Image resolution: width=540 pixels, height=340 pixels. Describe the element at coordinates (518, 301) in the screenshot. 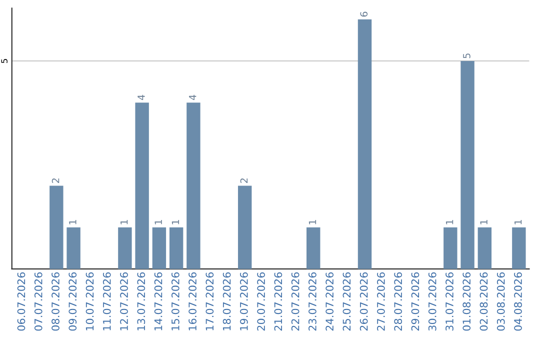

I see `x-tick-label: 04.08.2026` at that location.